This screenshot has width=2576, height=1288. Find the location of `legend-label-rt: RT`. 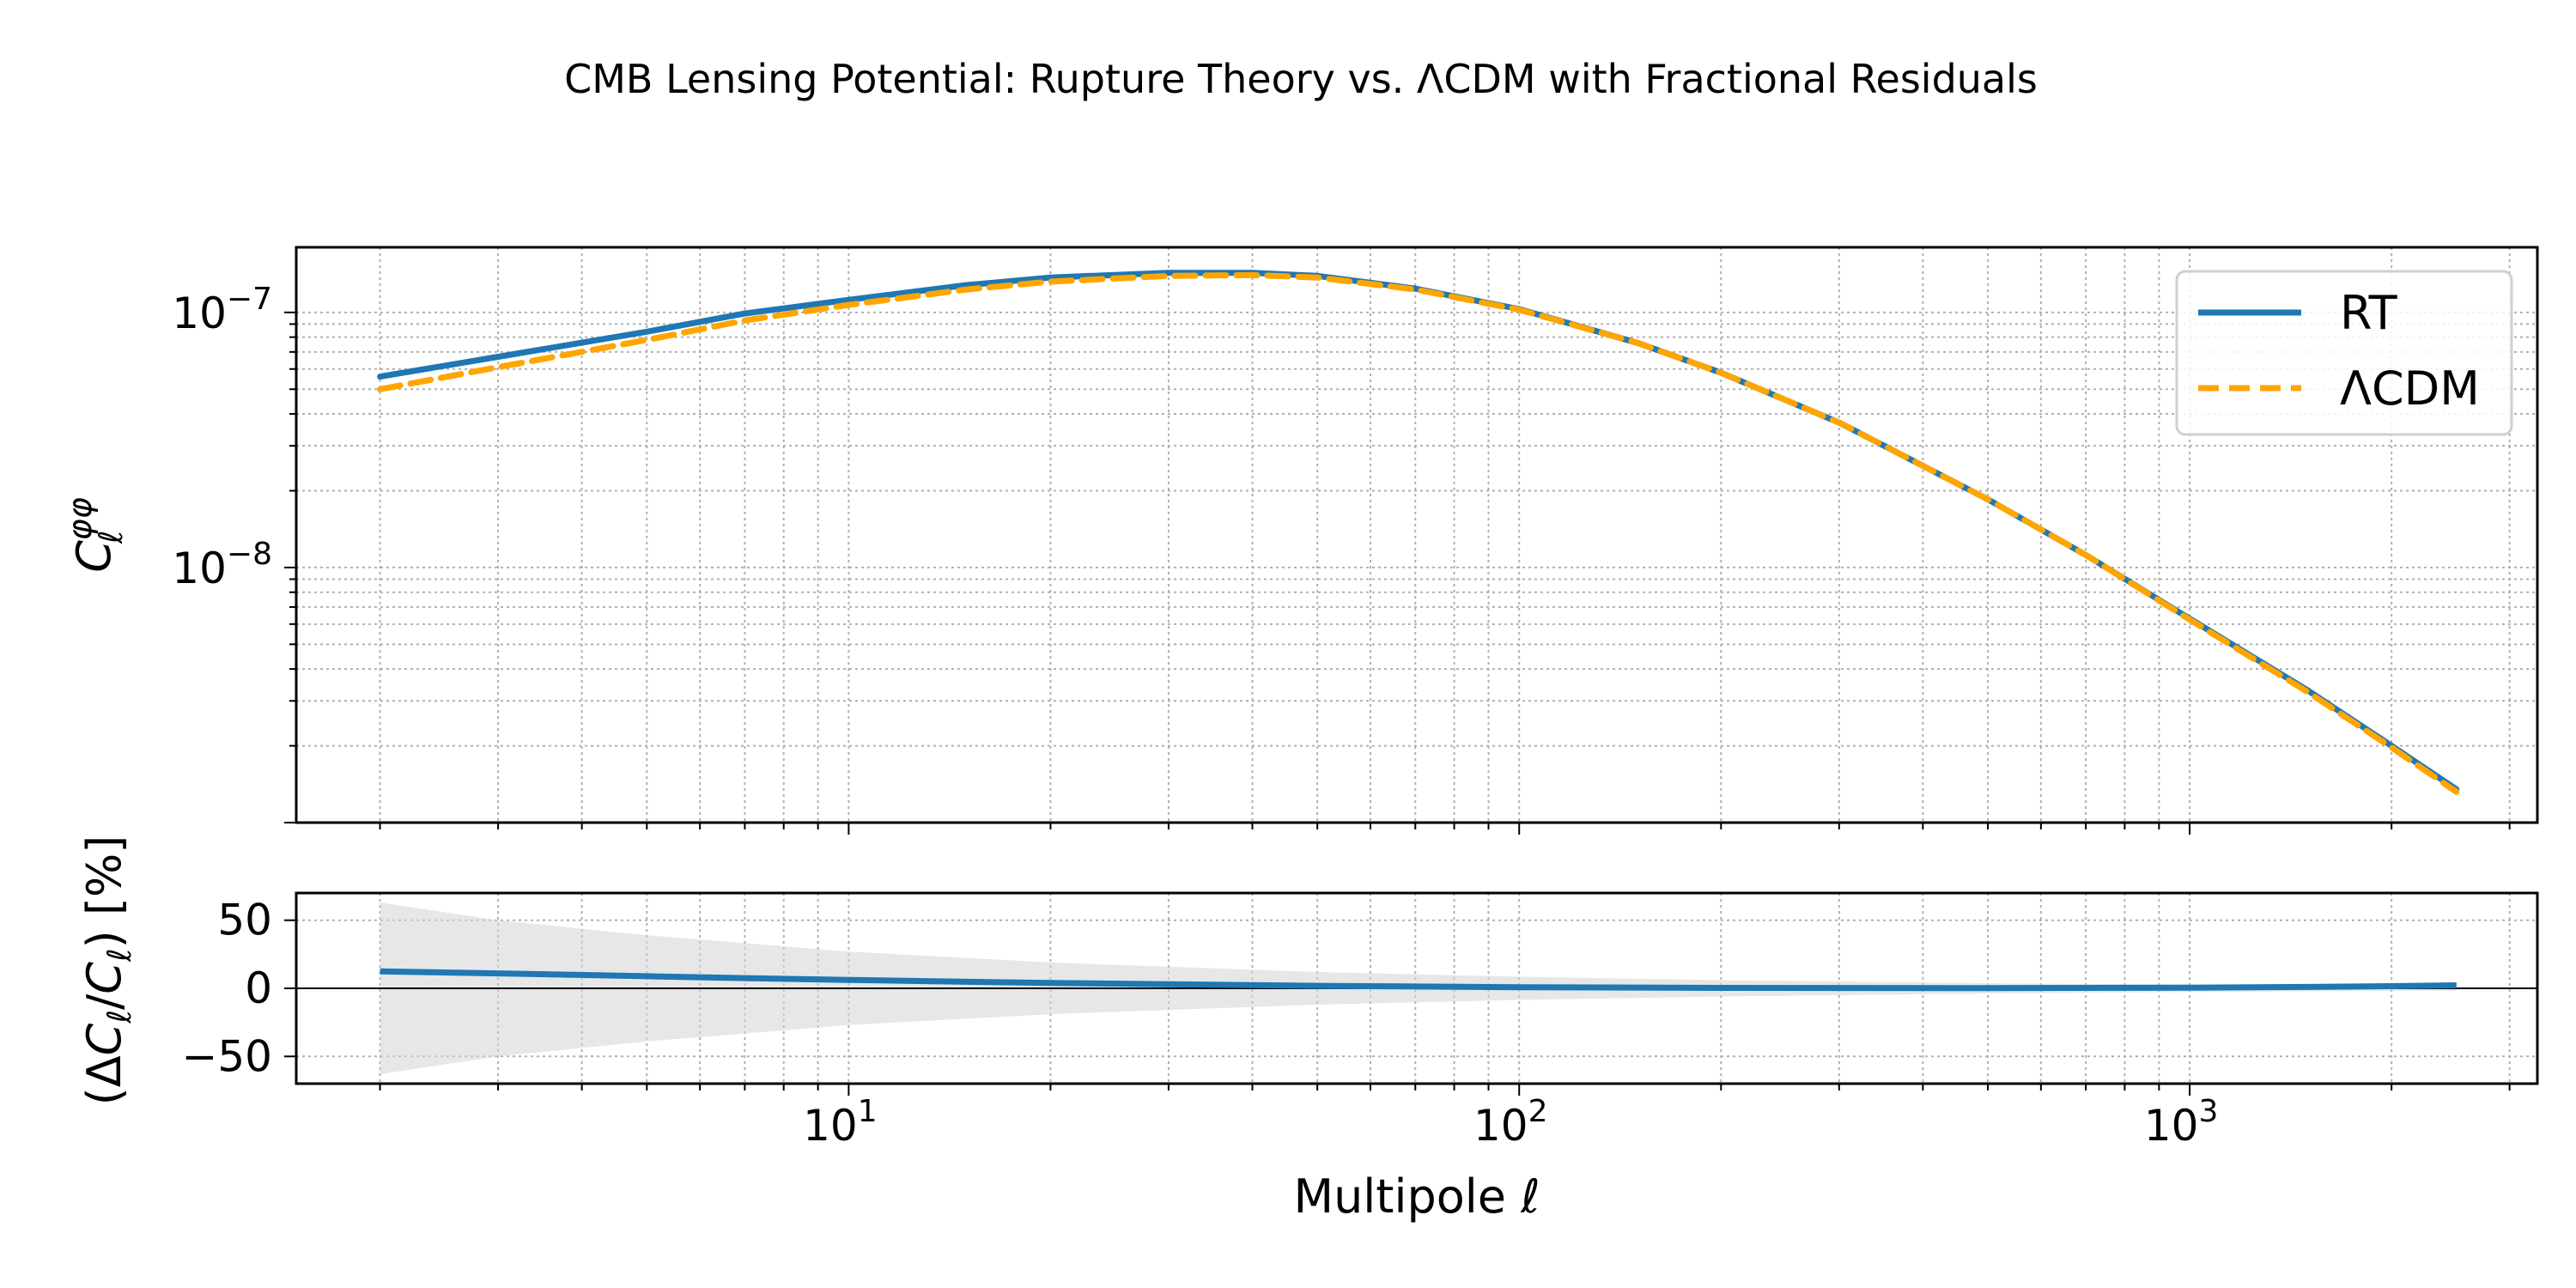

legend-label-rt: RT is located at coordinates (2369, 313).